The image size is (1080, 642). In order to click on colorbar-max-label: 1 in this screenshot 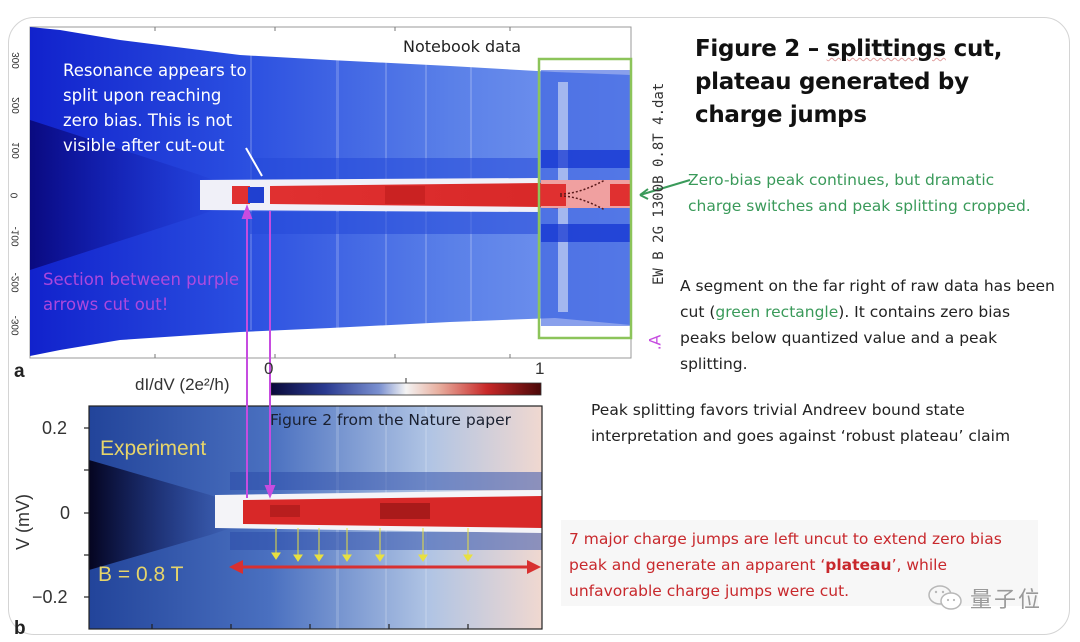, I will do `click(540, 368)`.